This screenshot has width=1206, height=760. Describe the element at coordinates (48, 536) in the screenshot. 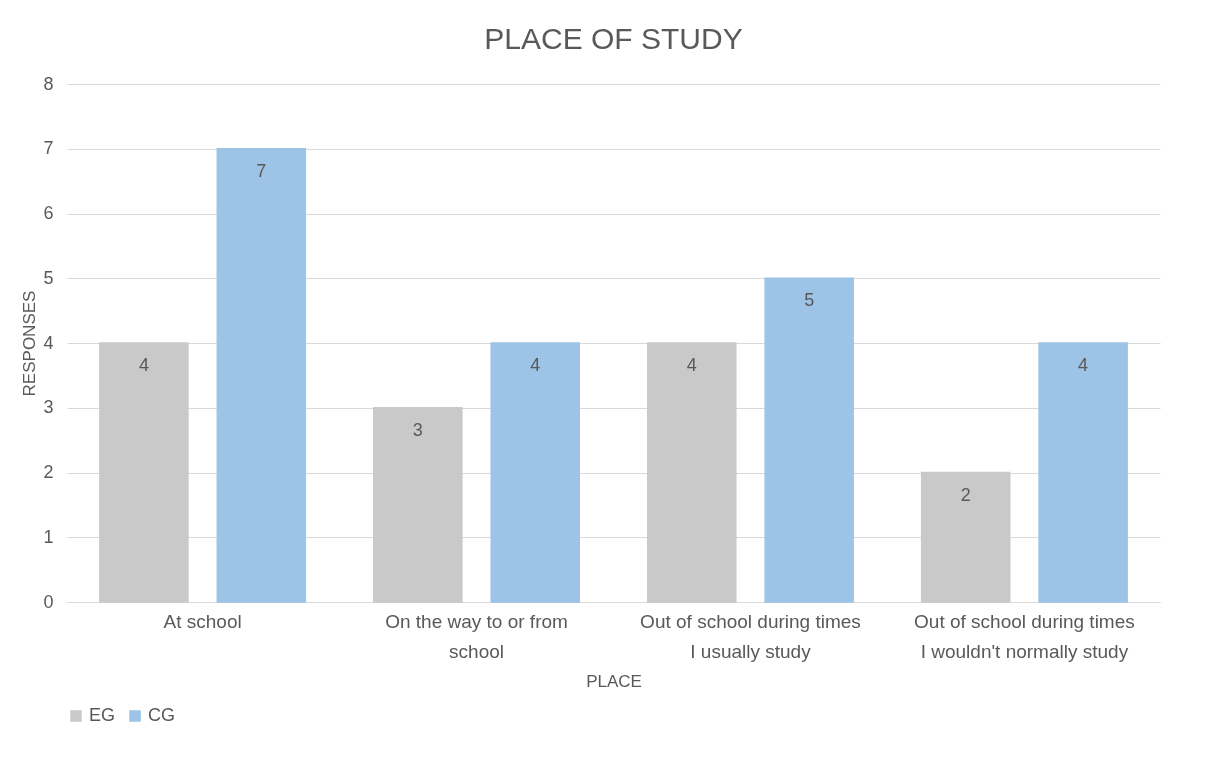

I see `y-tick-label: 1` at that location.